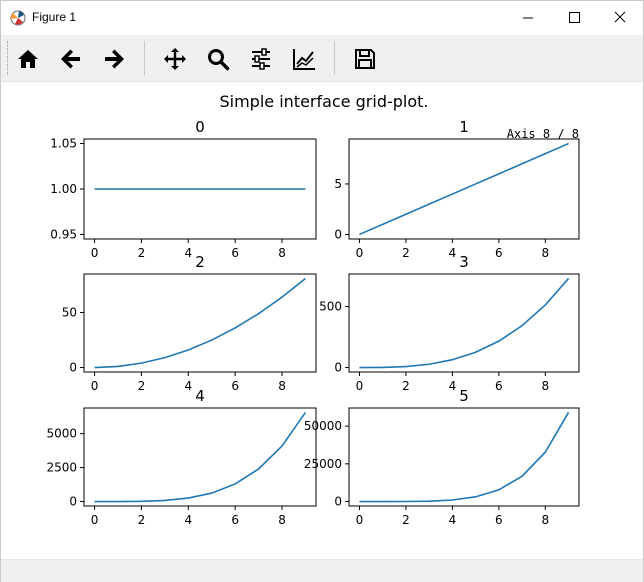  I want to click on maximize-icon, so click(574, 17).